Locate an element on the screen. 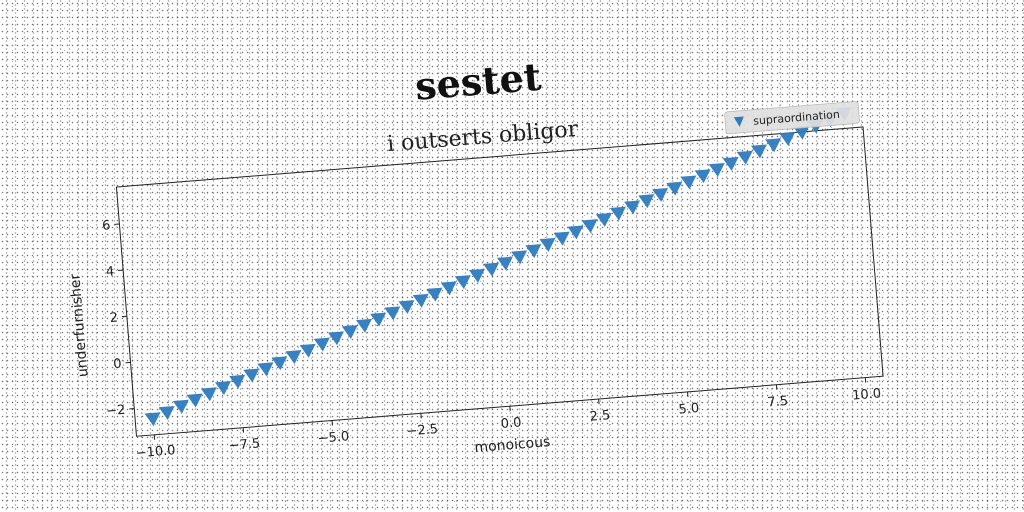  x-tick-label: −5.0 is located at coordinates (333, 437).